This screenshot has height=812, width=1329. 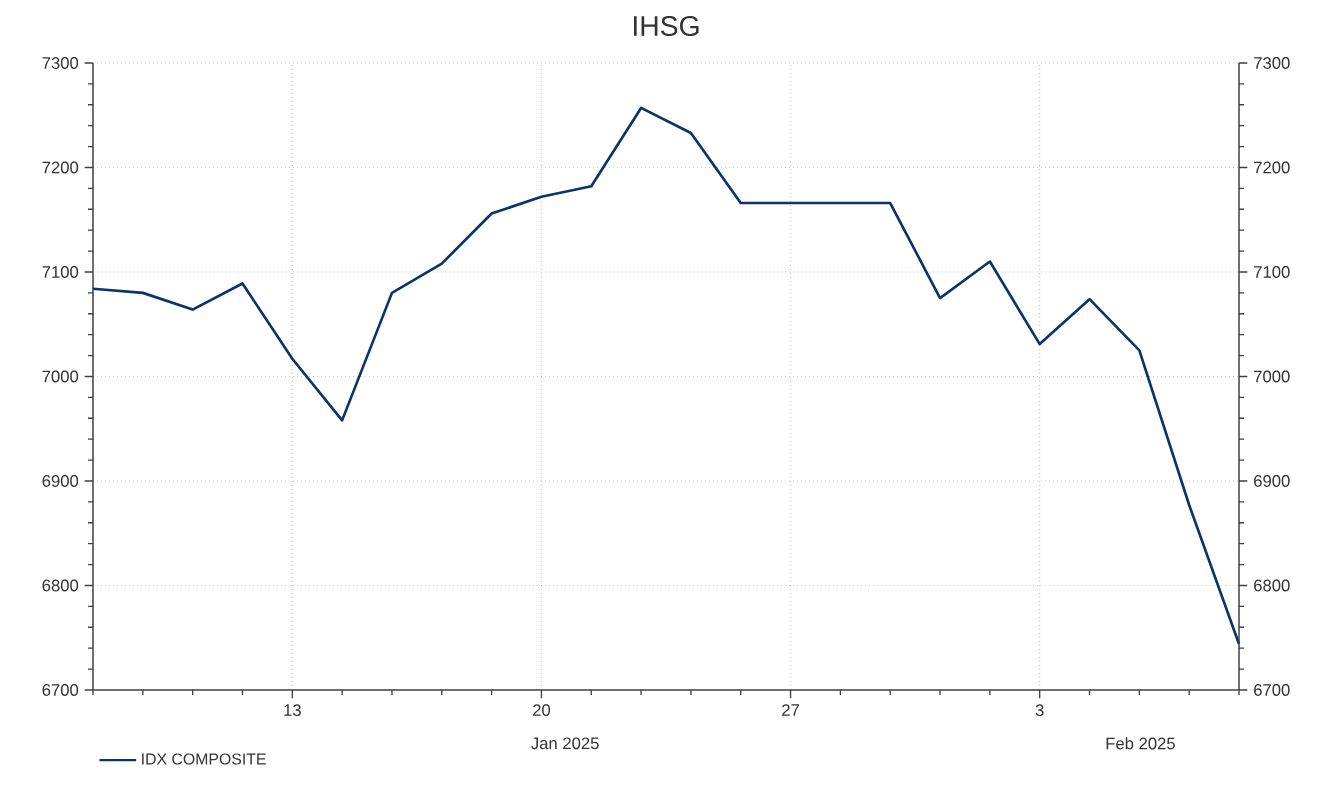 What do you see at coordinates (666, 26) in the screenshot?
I see `chart-title: IHSG` at bounding box center [666, 26].